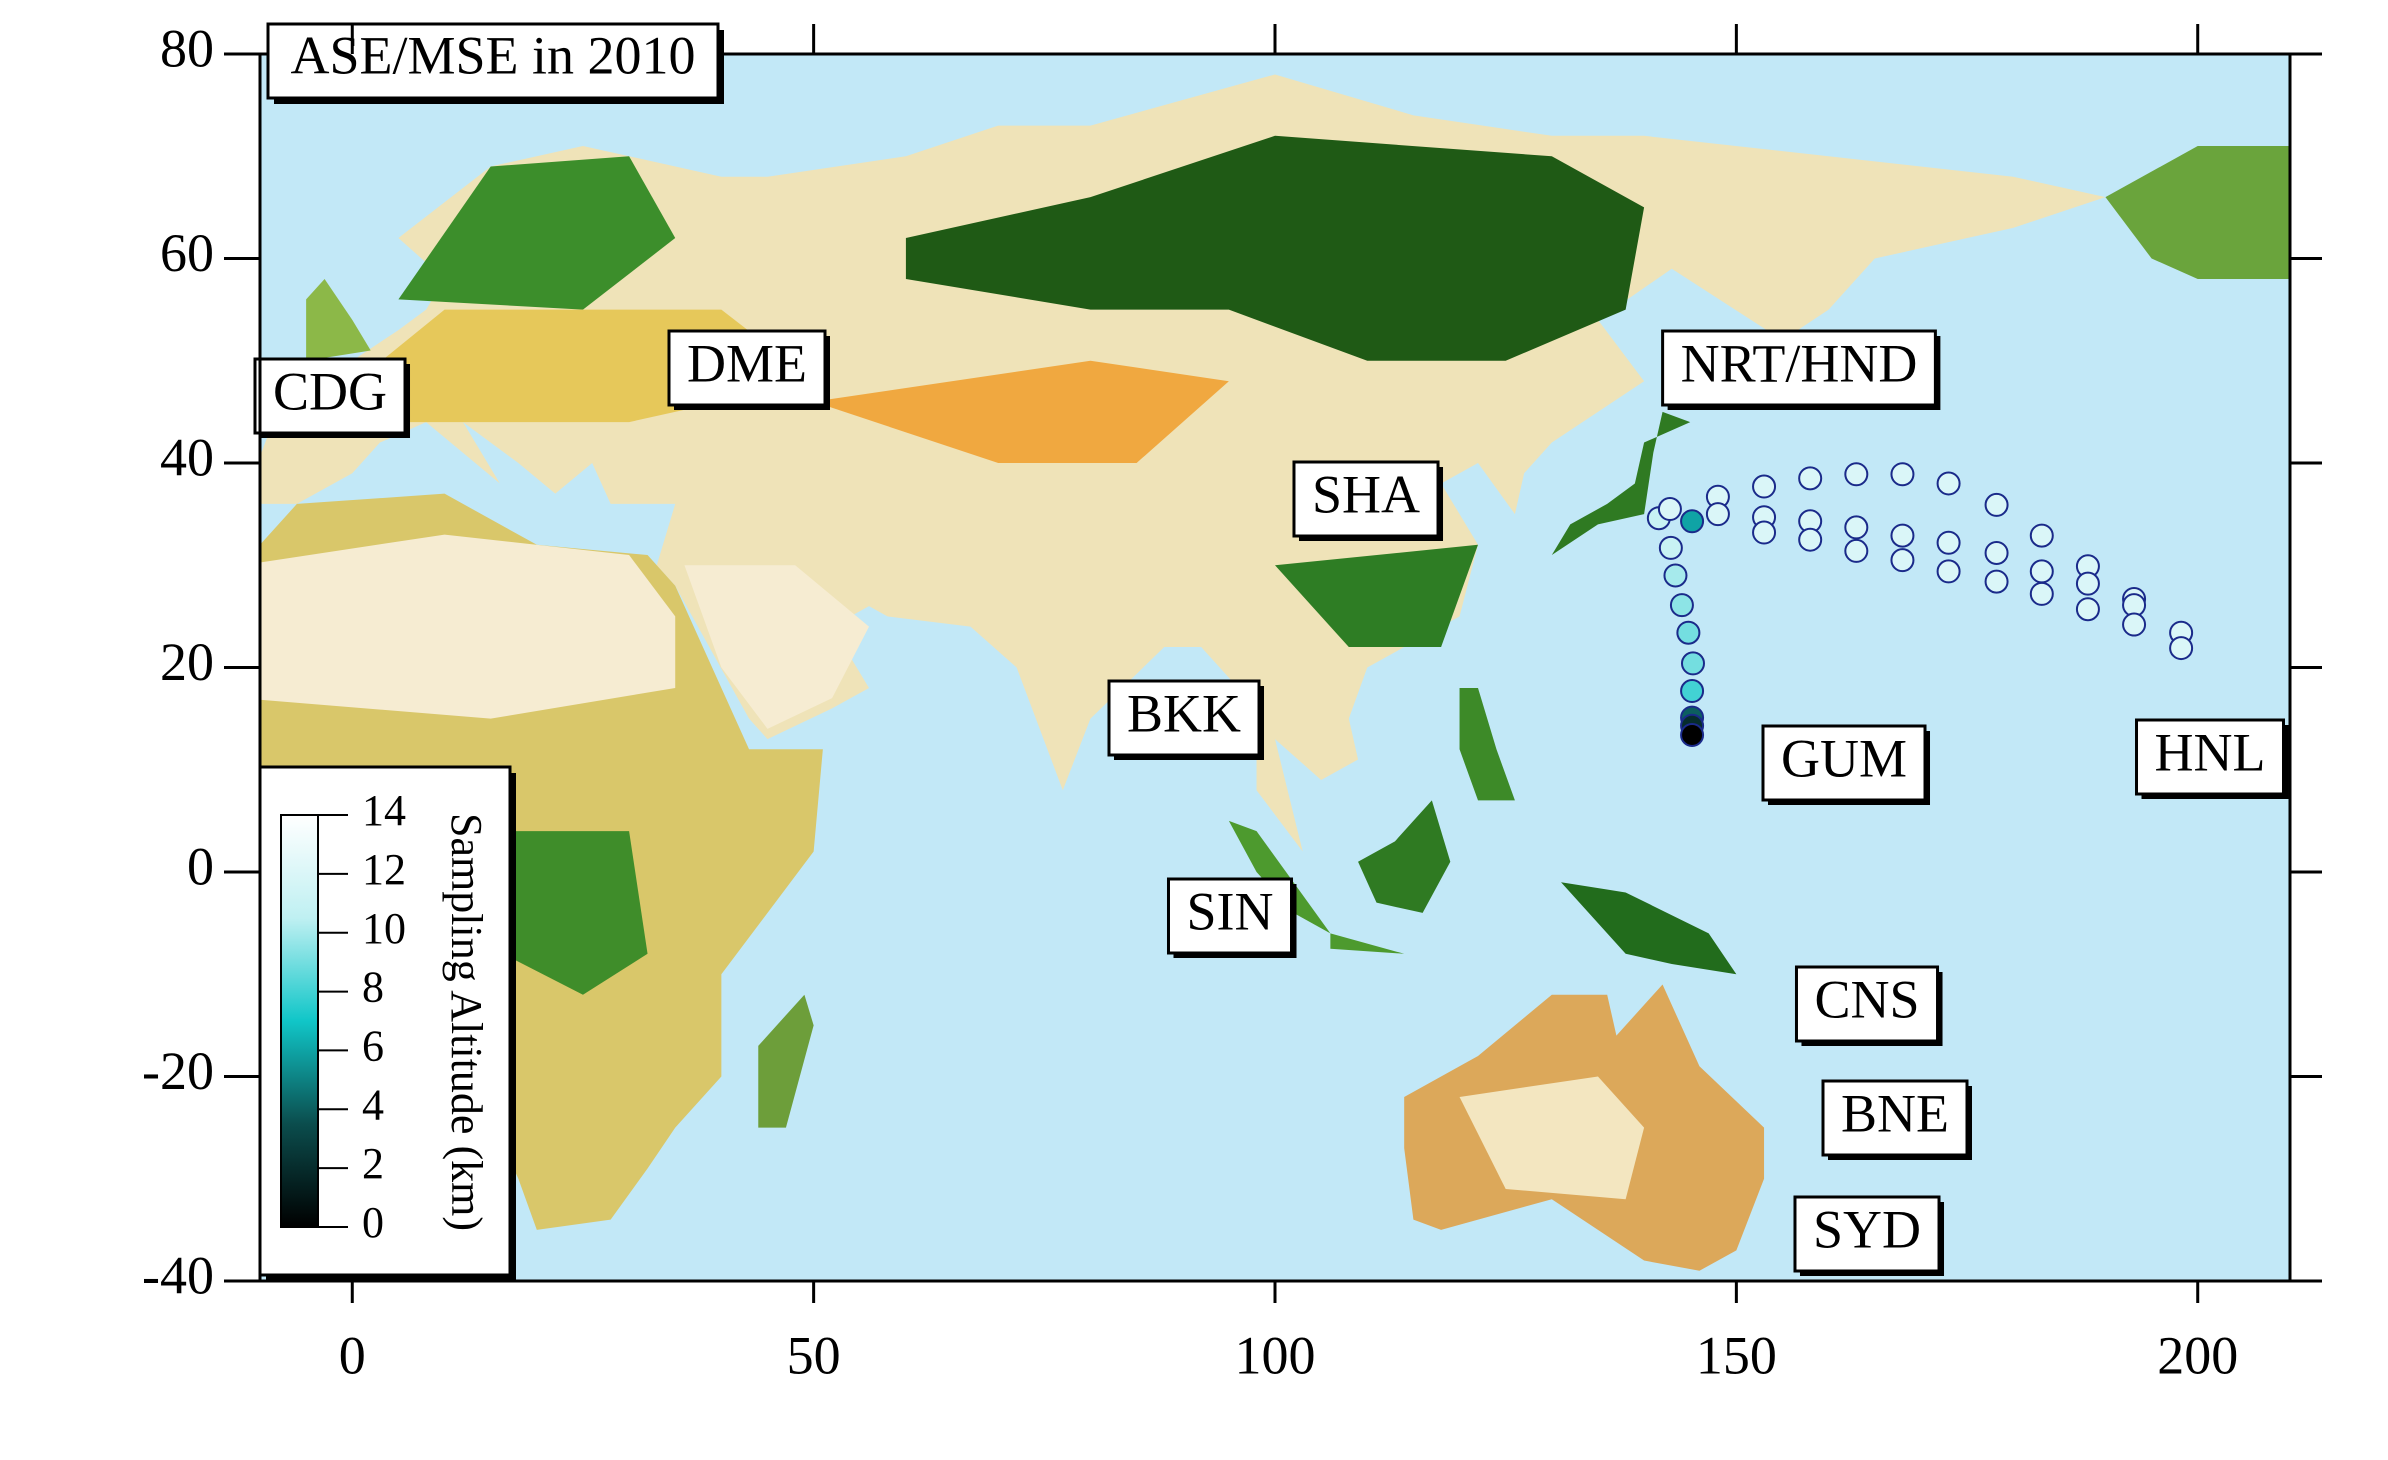 This screenshot has width=2388, height=1460. What do you see at coordinates (200, 866) in the screenshot?
I see `y-tick-label: 0` at bounding box center [200, 866].